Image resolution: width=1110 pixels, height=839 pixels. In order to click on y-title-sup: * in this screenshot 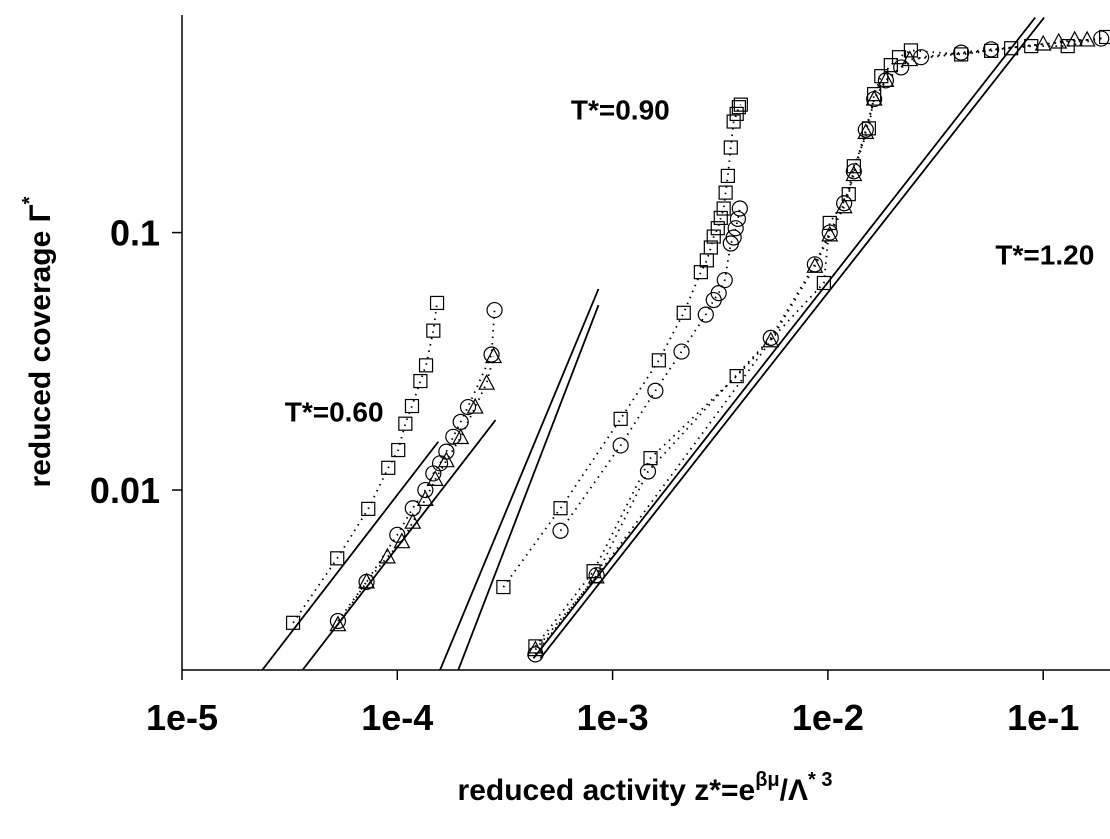, I will do `click(30, 200)`.